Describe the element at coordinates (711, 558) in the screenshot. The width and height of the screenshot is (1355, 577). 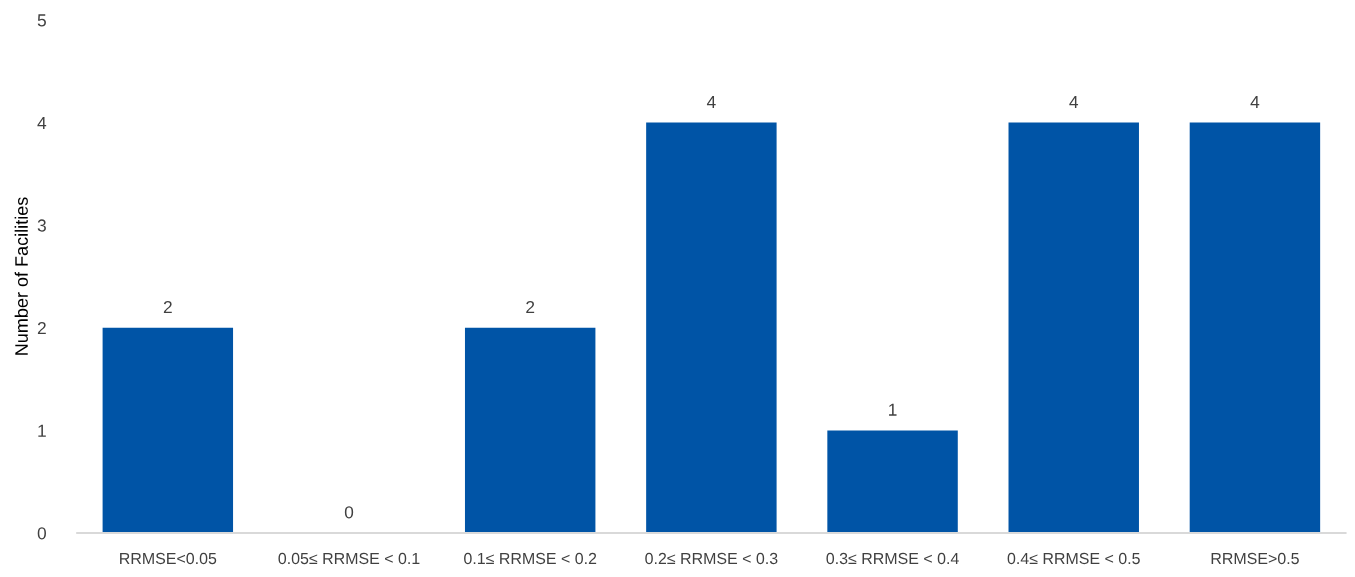
I see `x-tick-label: 0.2≤ RRMSE < 0.3` at that location.